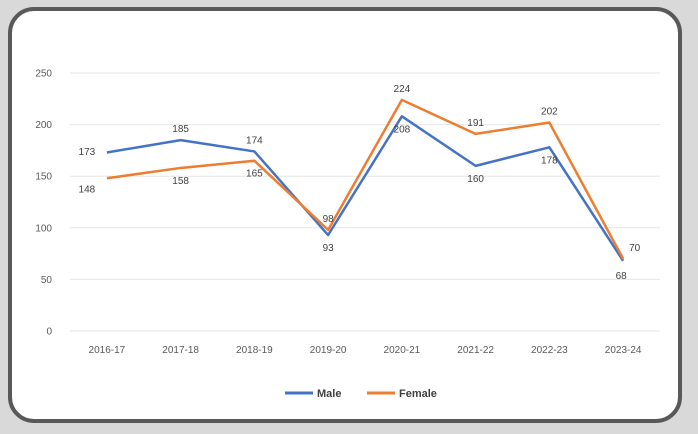 The width and height of the screenshot is (698, 434). What do you see at coordinates (47, 280) in the screenshot?
I see `y-tick-label: 50` at bounding box center [47, 280].